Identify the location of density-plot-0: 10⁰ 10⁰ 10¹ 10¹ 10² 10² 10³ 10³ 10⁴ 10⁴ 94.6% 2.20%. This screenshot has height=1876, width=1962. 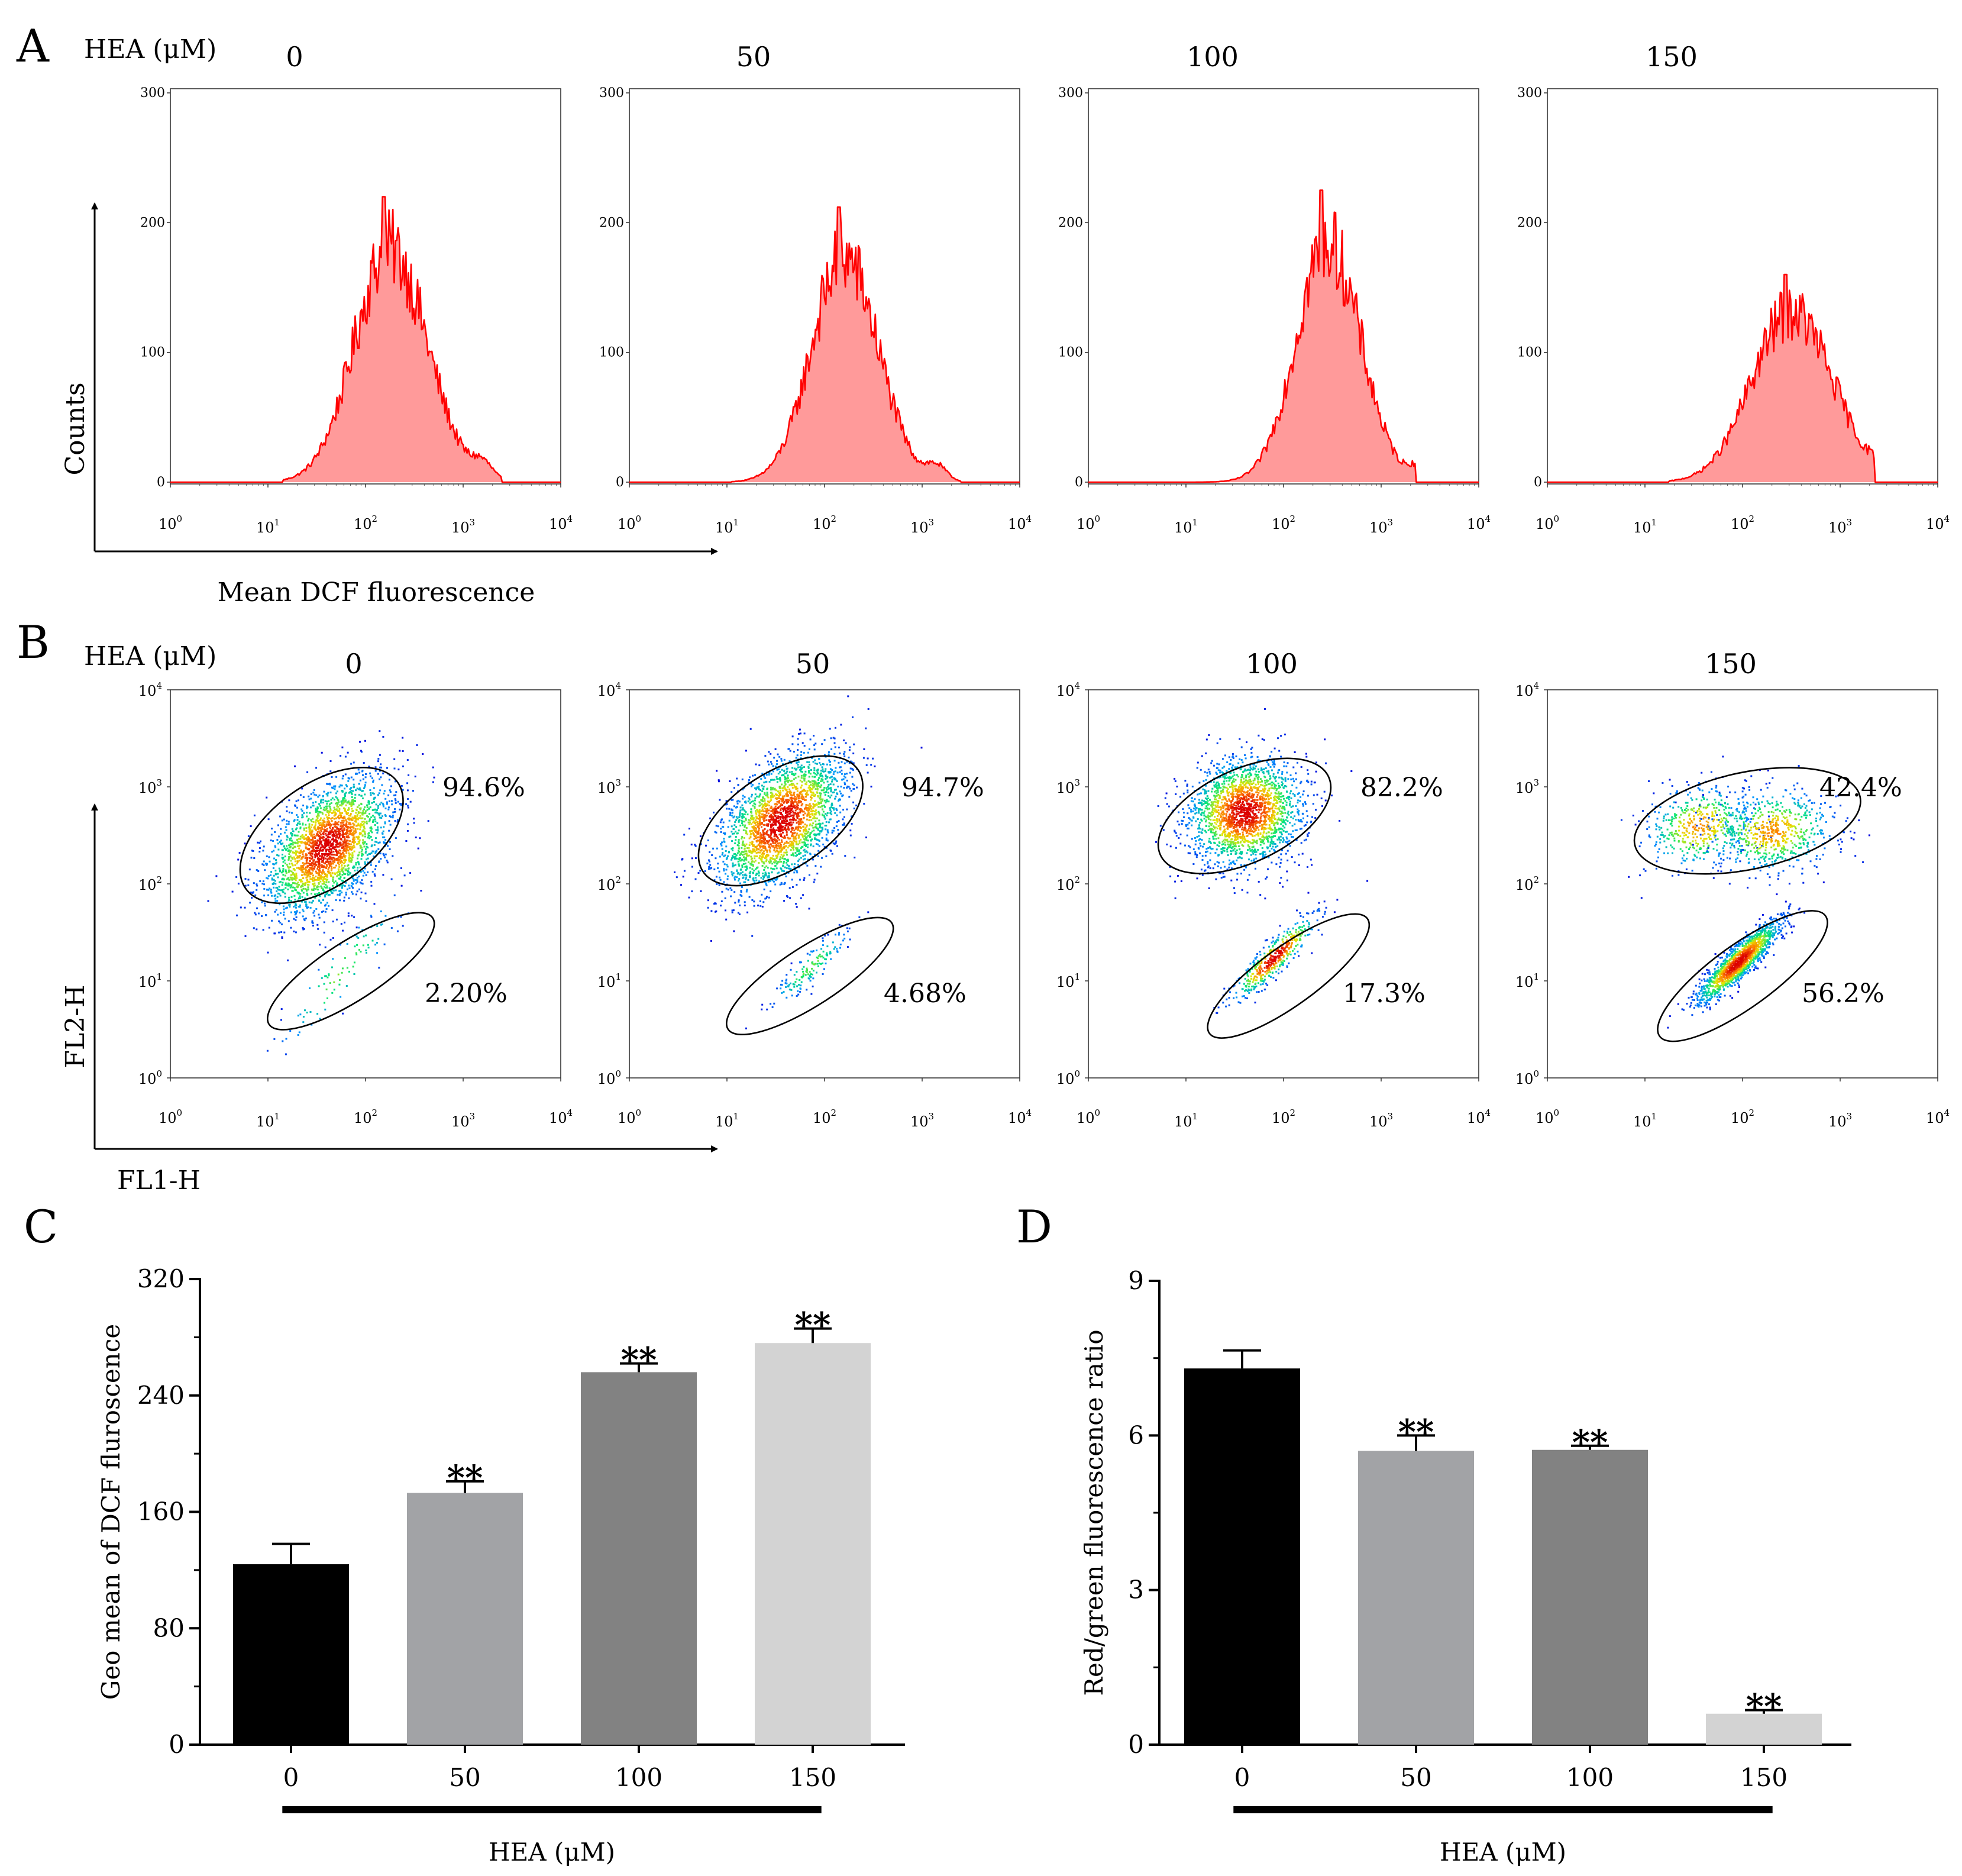
(355, 905).